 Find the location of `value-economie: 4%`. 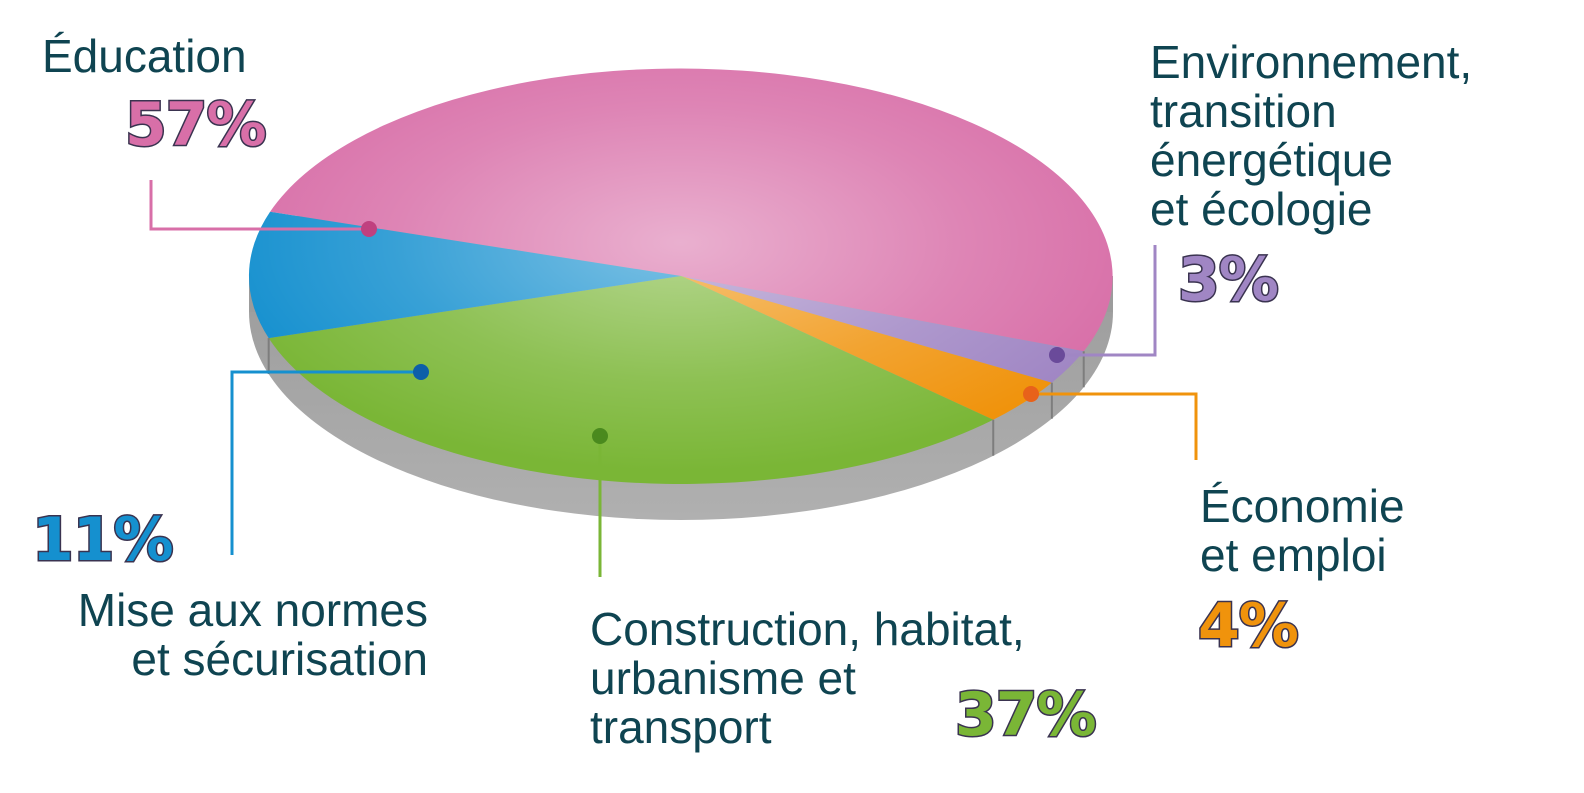

value-economie: 4% is located at coordinates (1249, 626).